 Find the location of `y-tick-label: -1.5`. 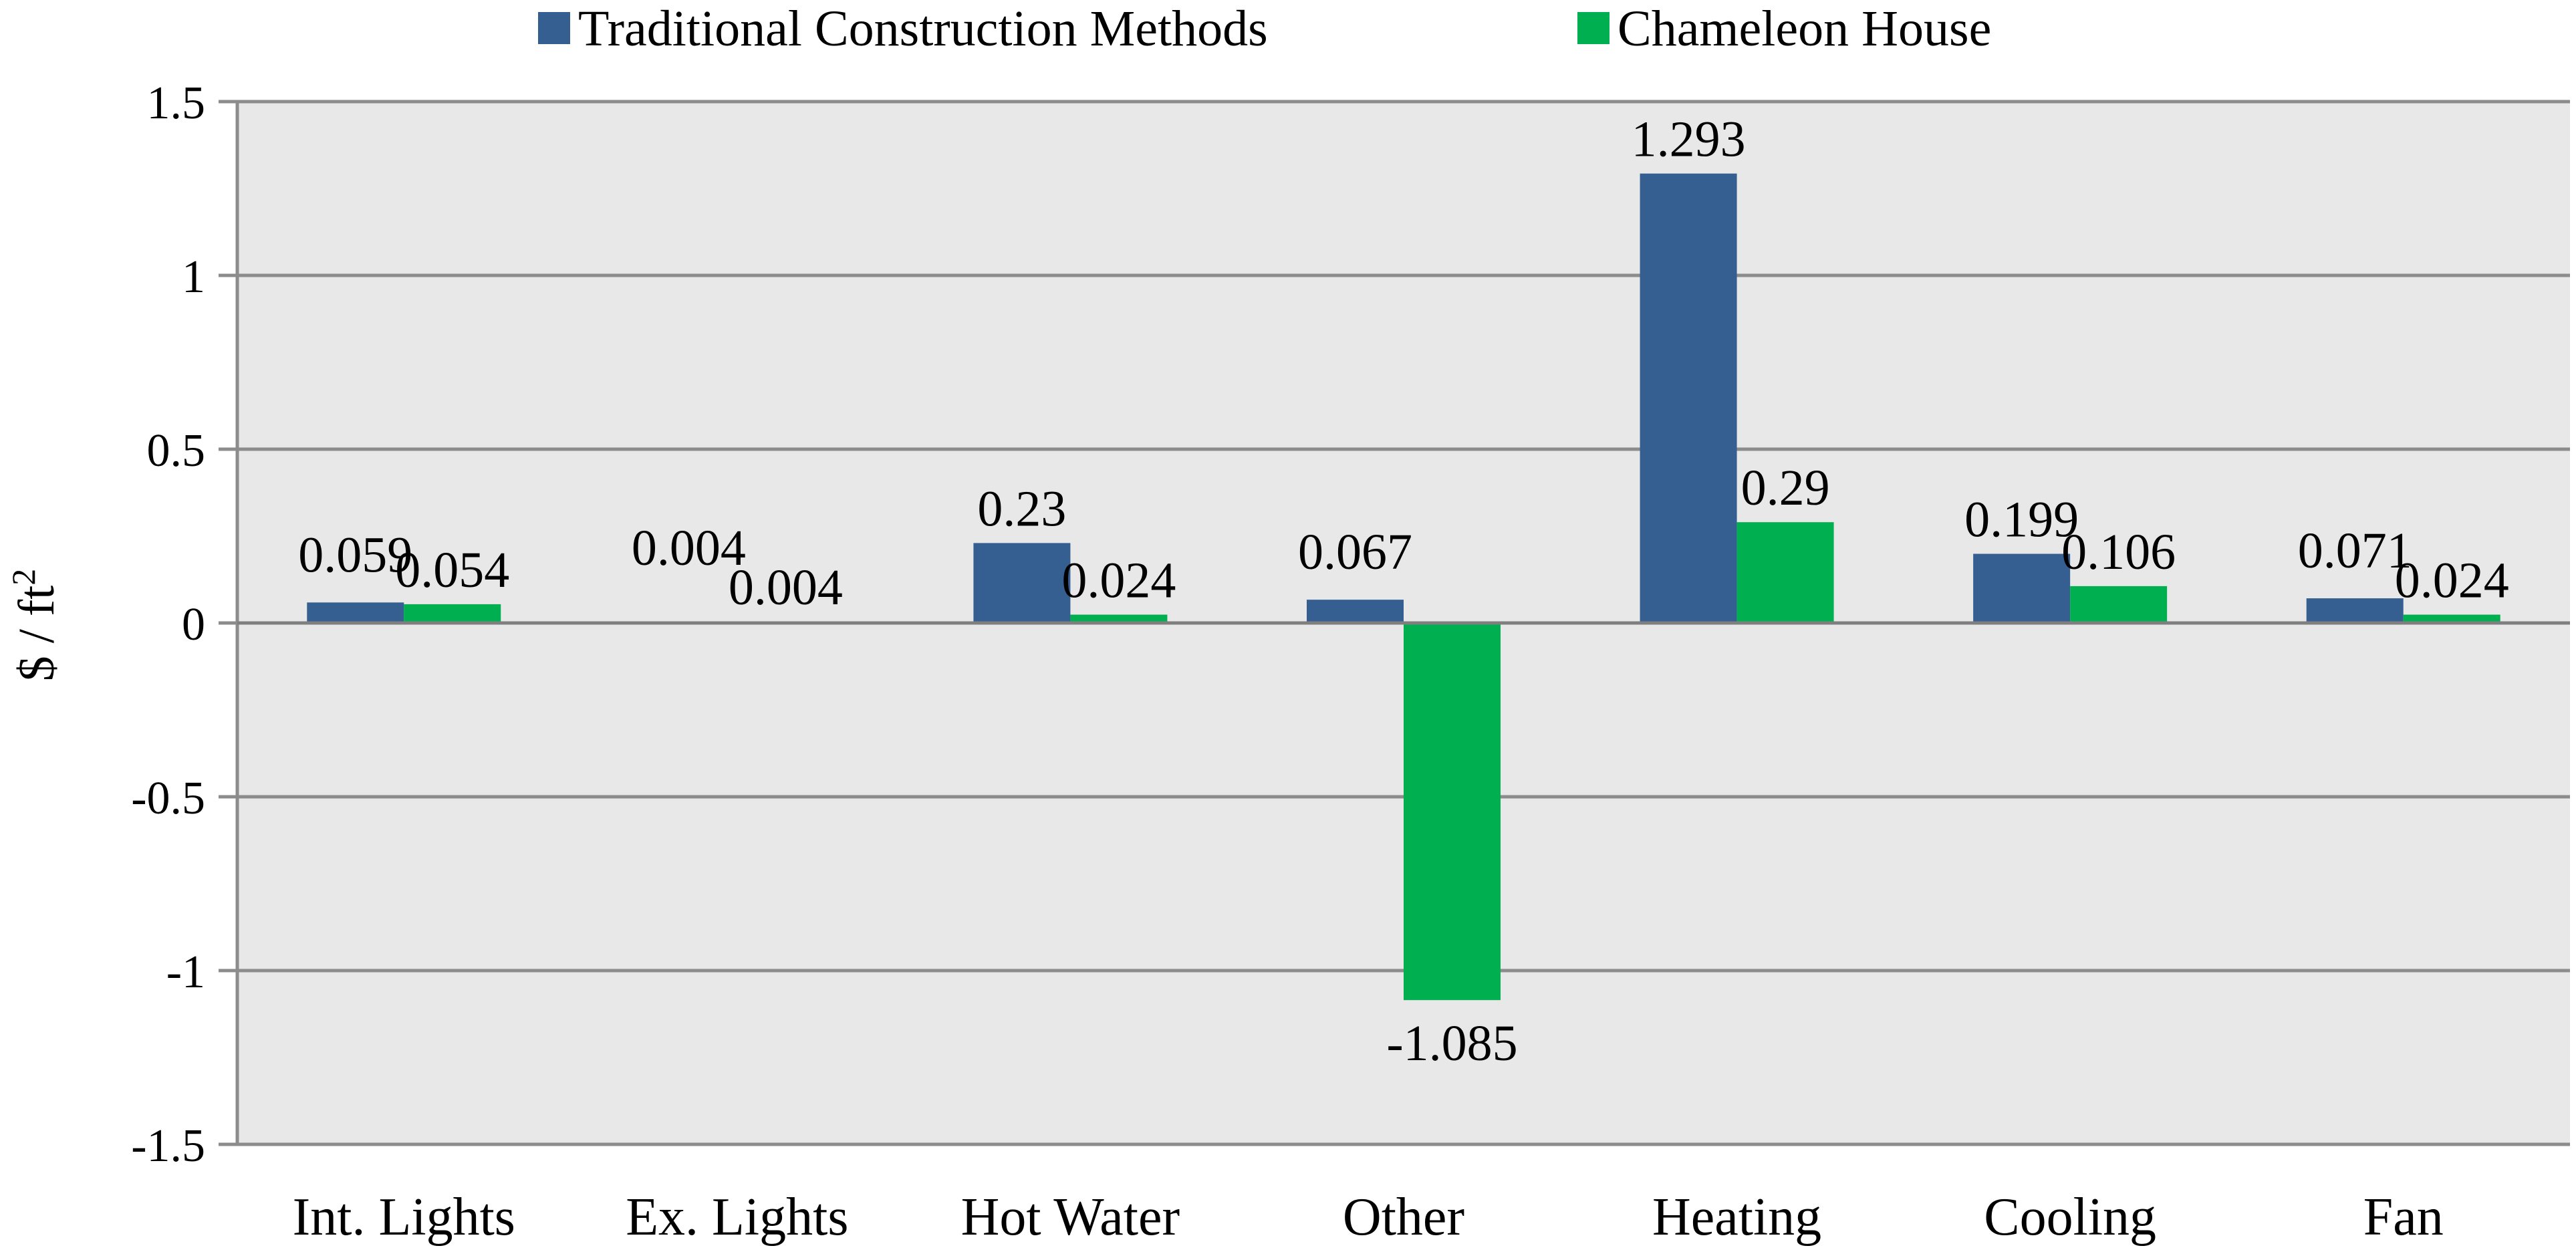

y-tick-label: -1.5 is located at coordinates (168, 1146).